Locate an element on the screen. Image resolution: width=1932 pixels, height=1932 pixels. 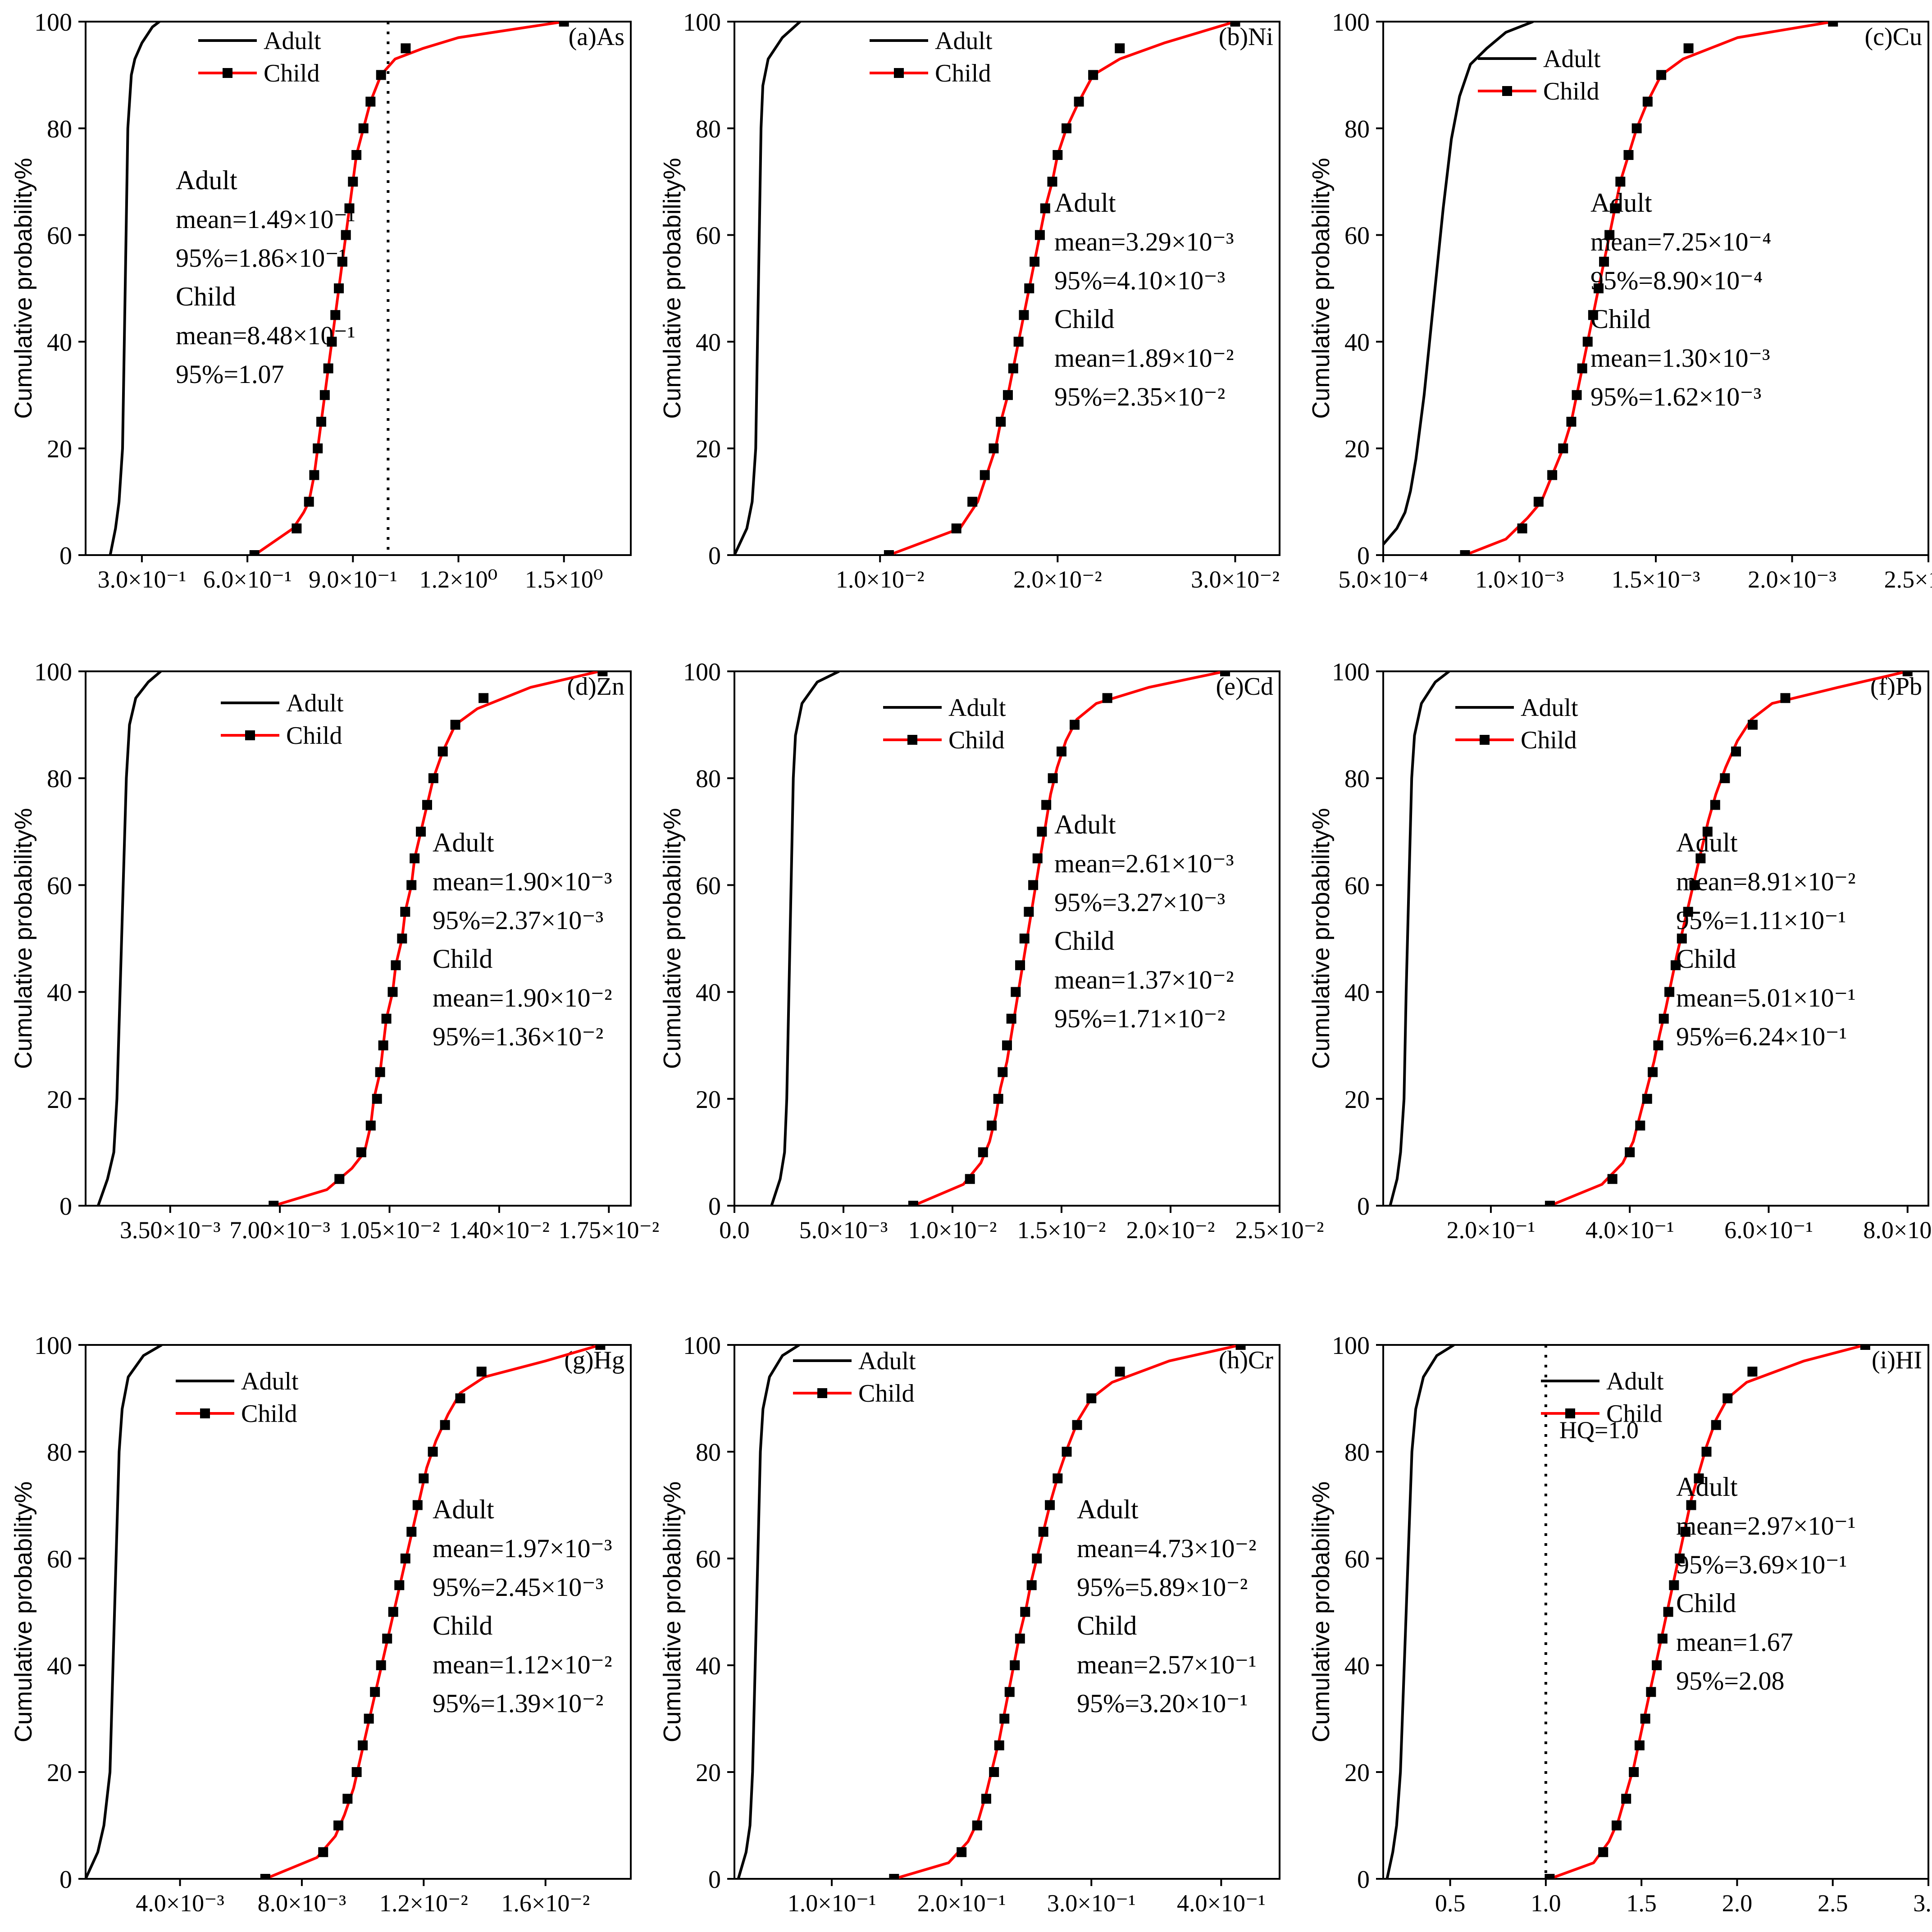
x-tick-label: 1.0×10⁻¹ is located at coordinates (832, 1903).